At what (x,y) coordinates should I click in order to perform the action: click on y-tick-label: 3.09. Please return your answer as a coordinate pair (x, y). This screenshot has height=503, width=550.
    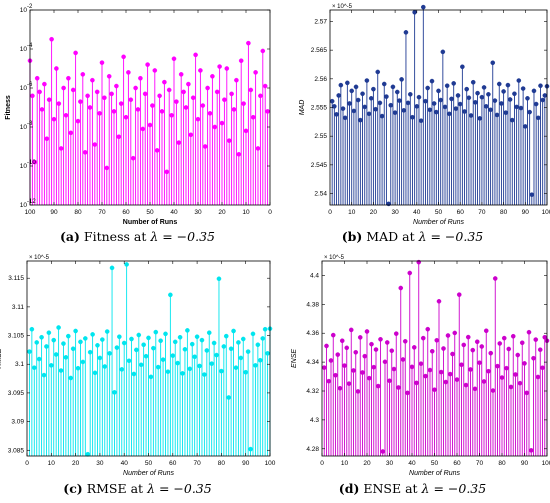
    Looking at the image, I should click on (17, 422).